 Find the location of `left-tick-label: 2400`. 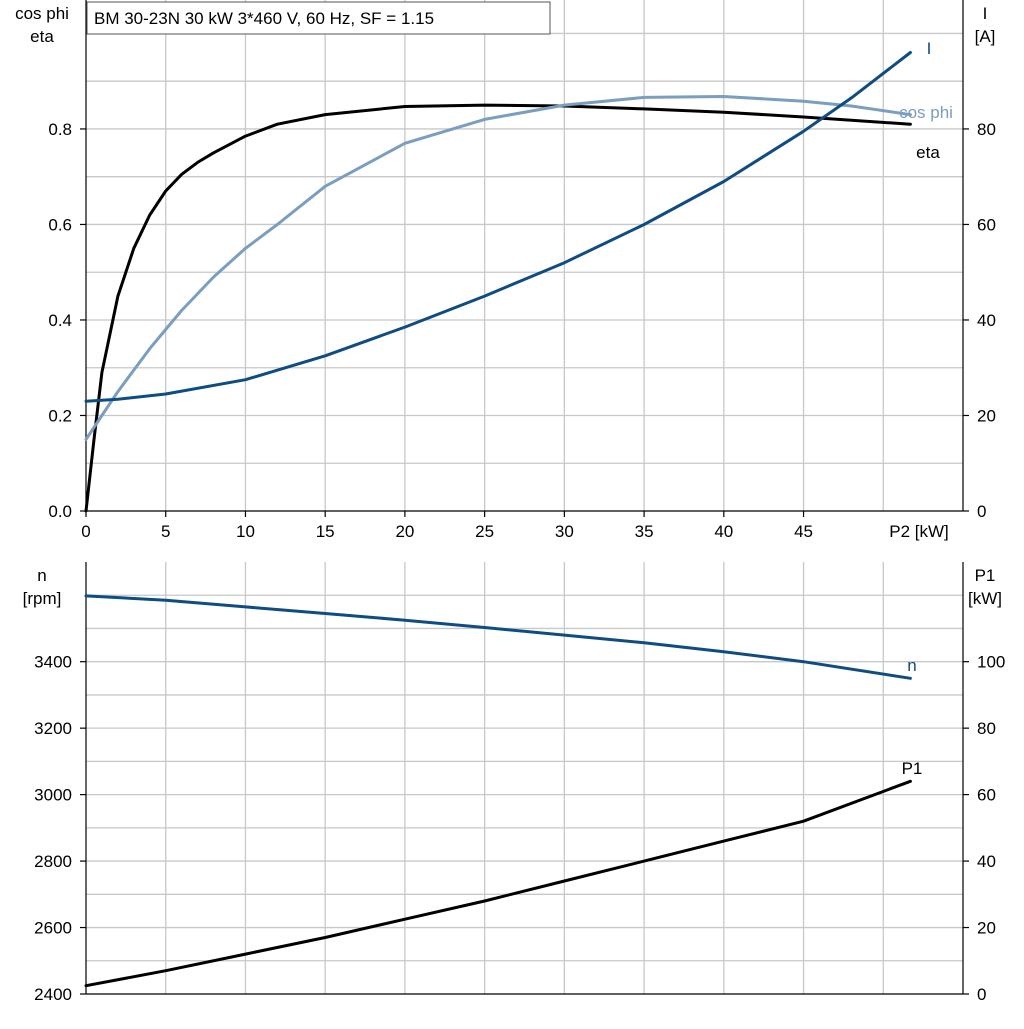

left-tick-label: 2400 is located at coordinates (53, 994).